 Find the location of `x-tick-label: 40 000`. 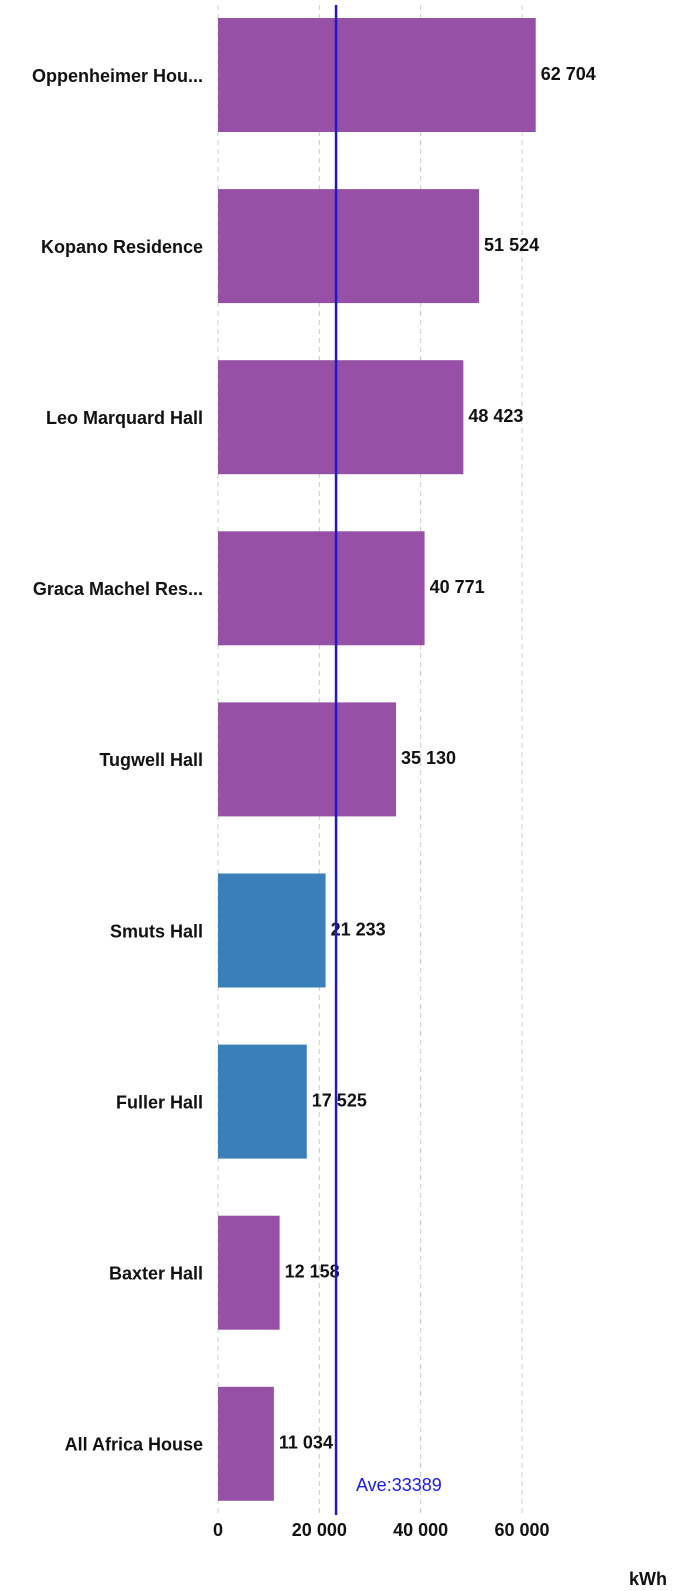

x-tick-label: 40 000 is located at coordinates (420, 1530).